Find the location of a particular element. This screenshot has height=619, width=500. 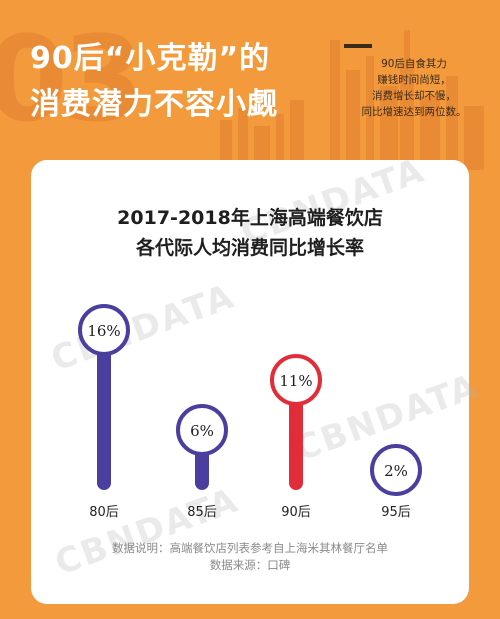

side-note-line-2: 赚钱时间尚短， is located at coordinates (414, 80).